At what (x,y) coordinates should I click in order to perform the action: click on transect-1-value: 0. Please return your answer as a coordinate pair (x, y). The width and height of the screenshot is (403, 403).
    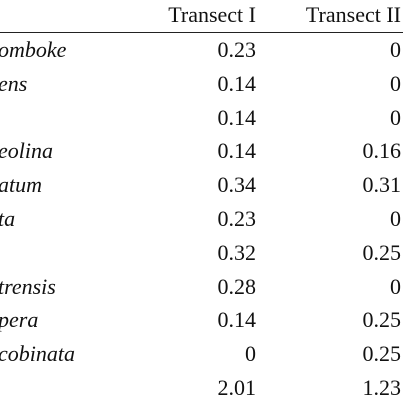
    Looking at the image, I should click on (250, 354).